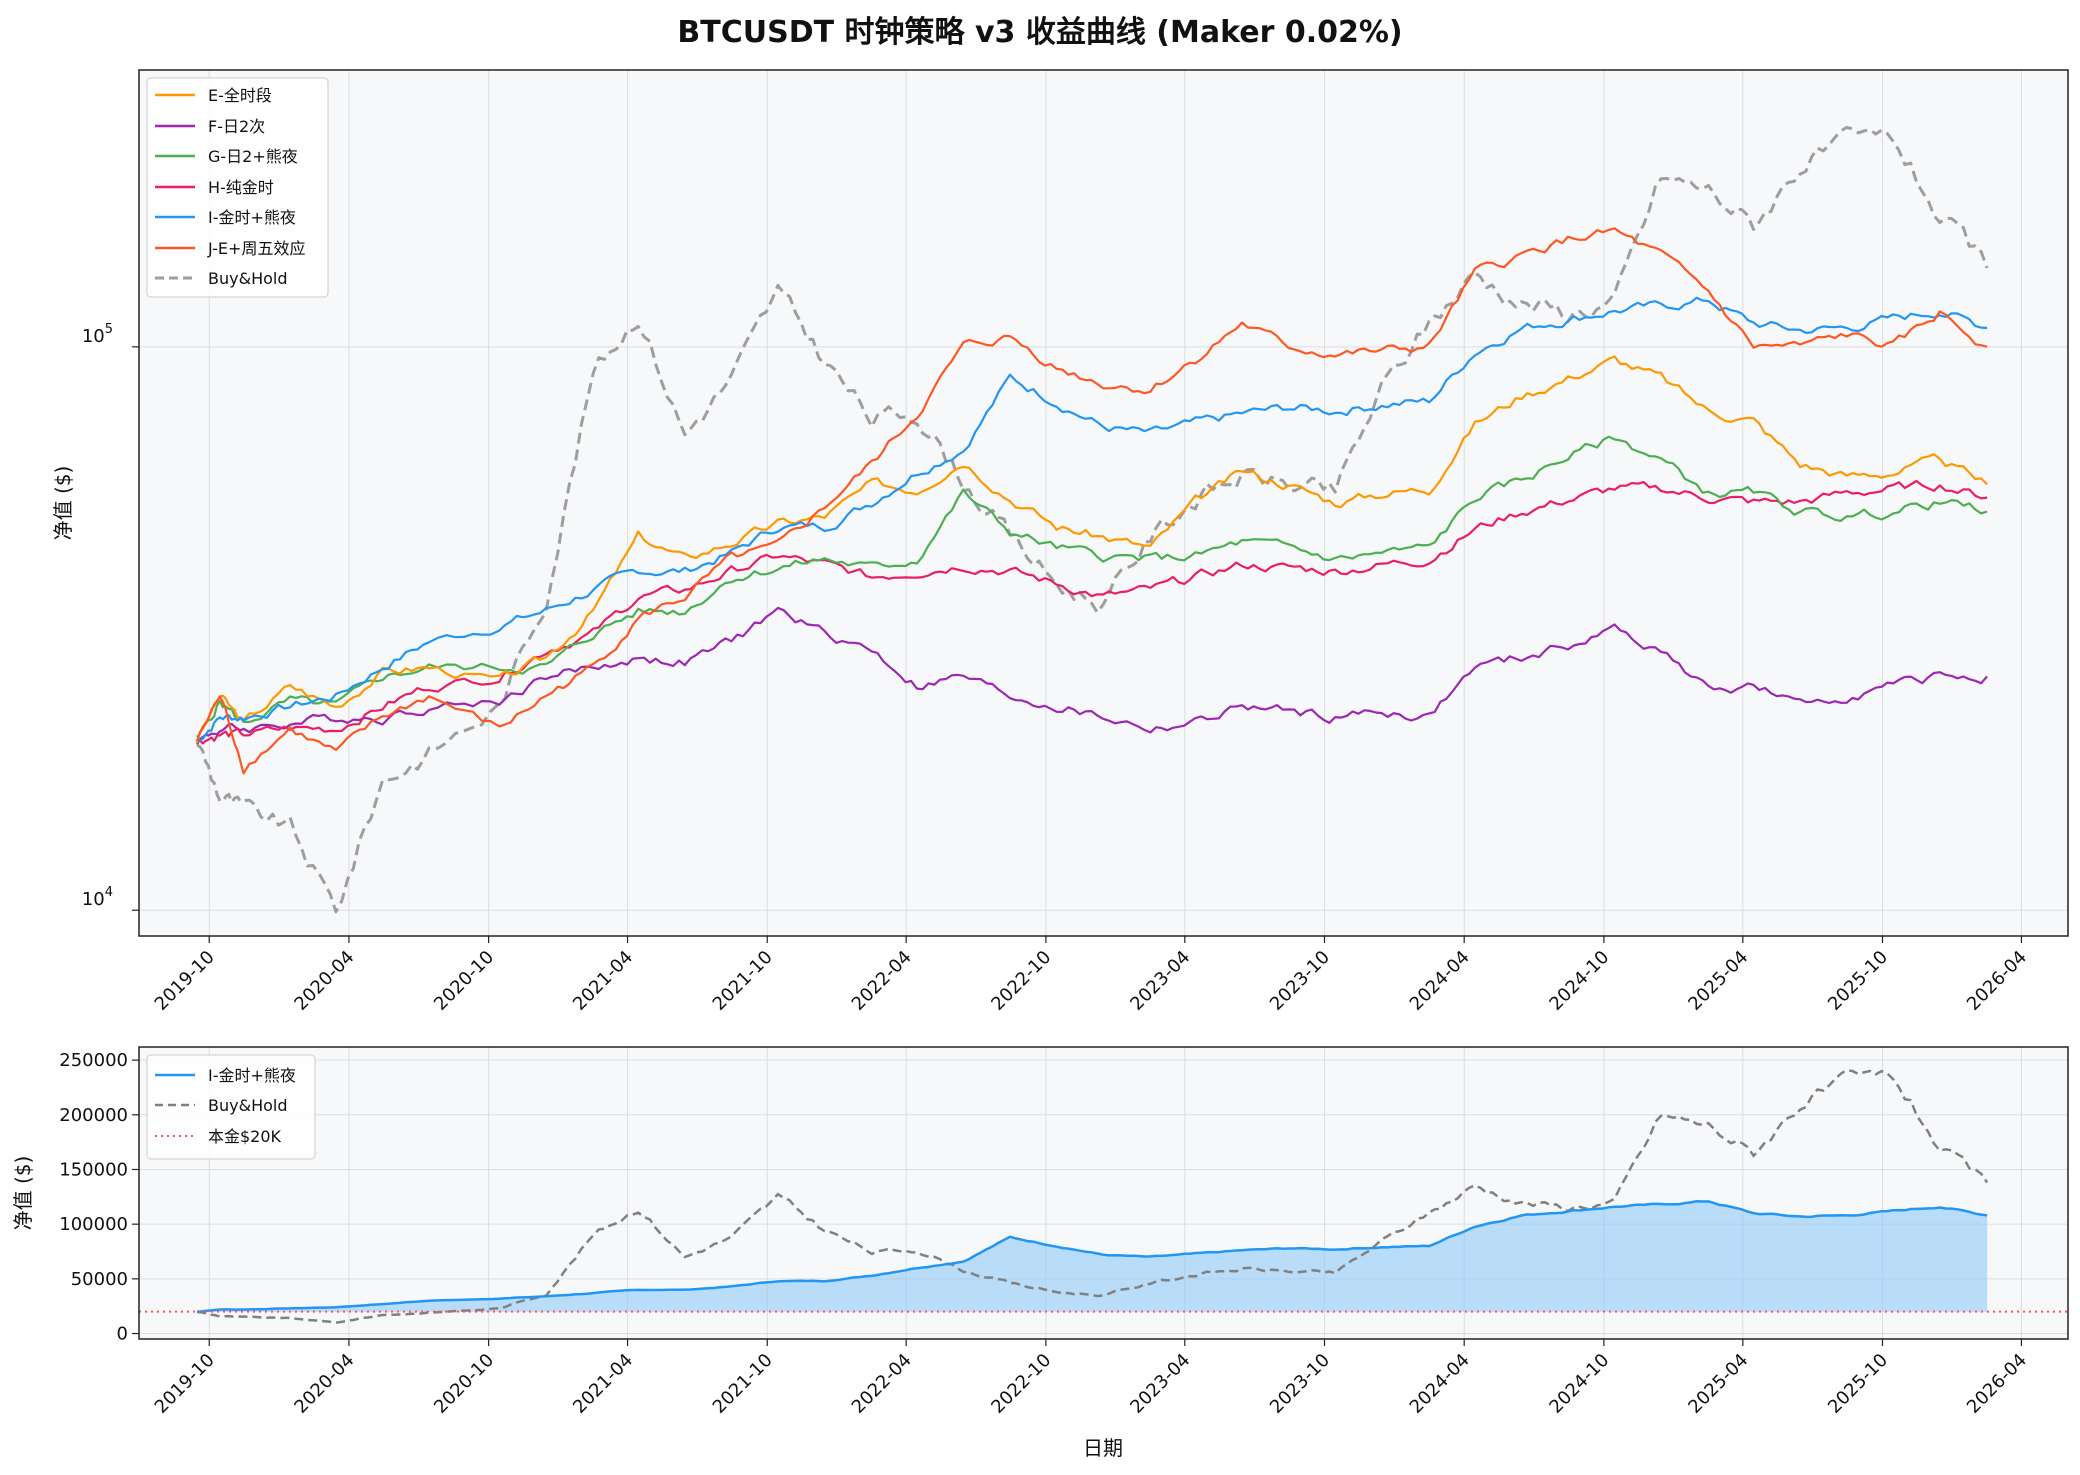  Describe the element at coordinates (93, 1060) in the screenshot. I see `bottom-ytick-label: 250000` at that location.